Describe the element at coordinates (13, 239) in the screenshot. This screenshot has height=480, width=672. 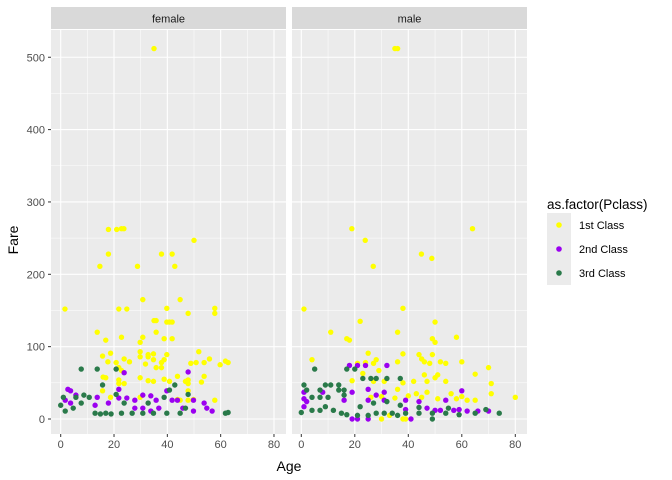
I see `y-axis-title: Fare` at that location.